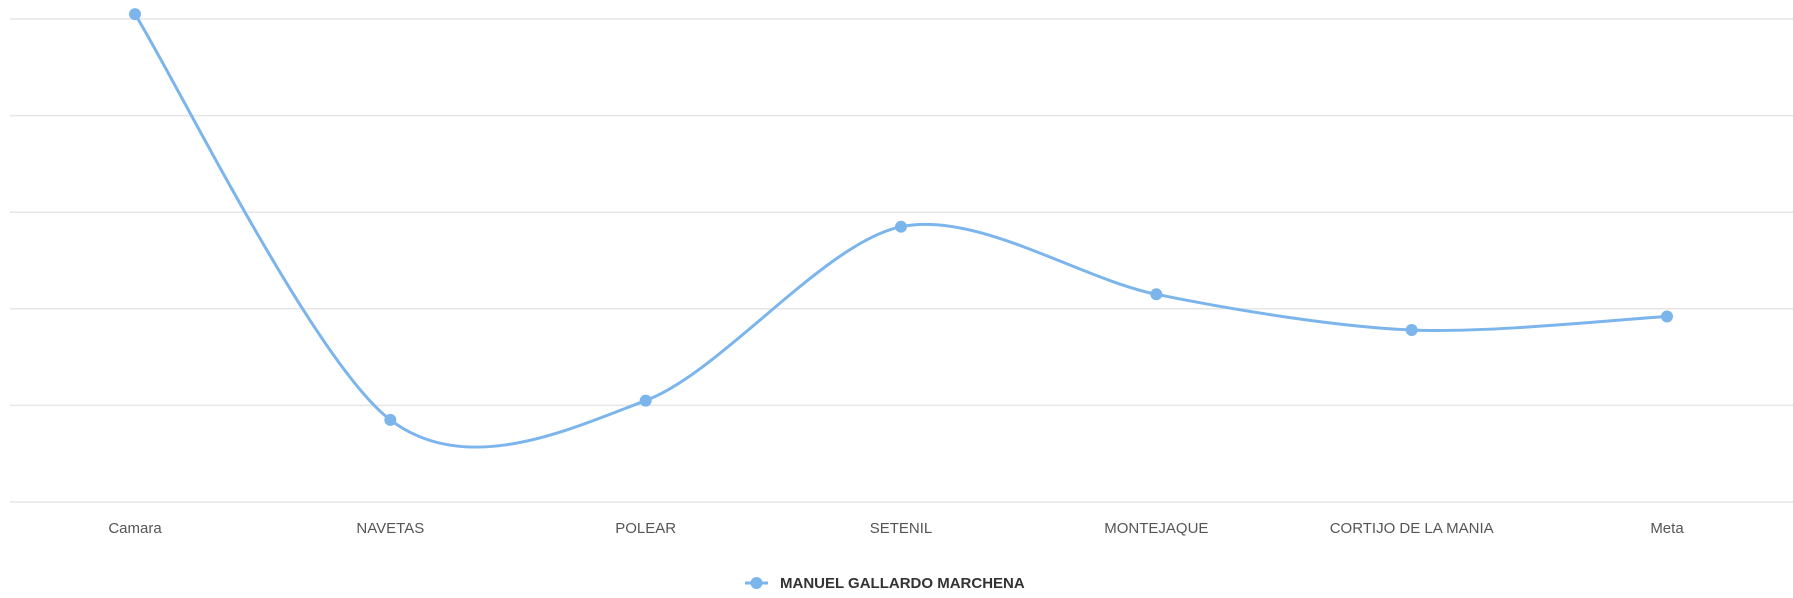 This screenshot has width=1793, height=598. What do you see at coordinates (902, 583) in the screenshot?
I see `legend-series-name: MANUEL GALLARDO MARCHENA` at bounding box center [902, 583].